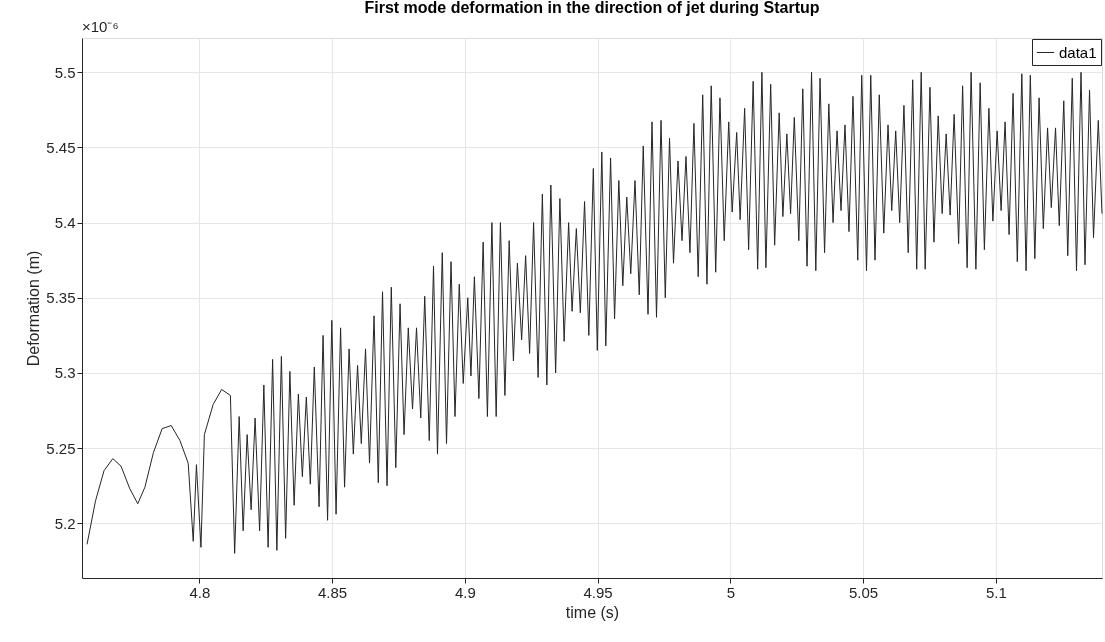 The width and height of the screenshot is (1105, 642). I want to click on x-tick-label: 4.9, so click(465, 592).